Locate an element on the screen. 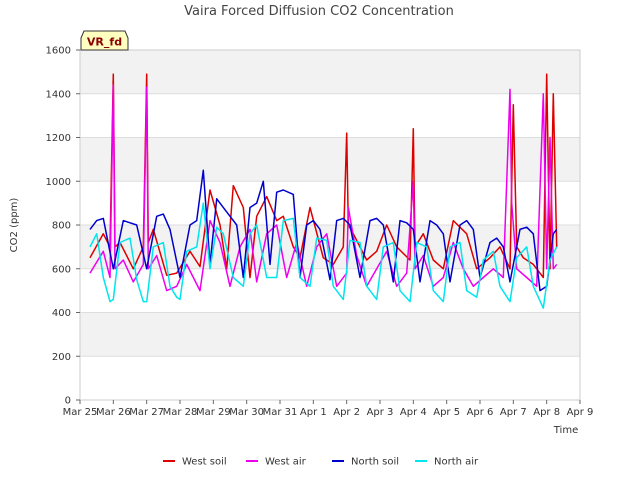 The height and width of the screenshot is (480, 640). x-tick-label: Mar 27 is located at coordinates (146, 412).